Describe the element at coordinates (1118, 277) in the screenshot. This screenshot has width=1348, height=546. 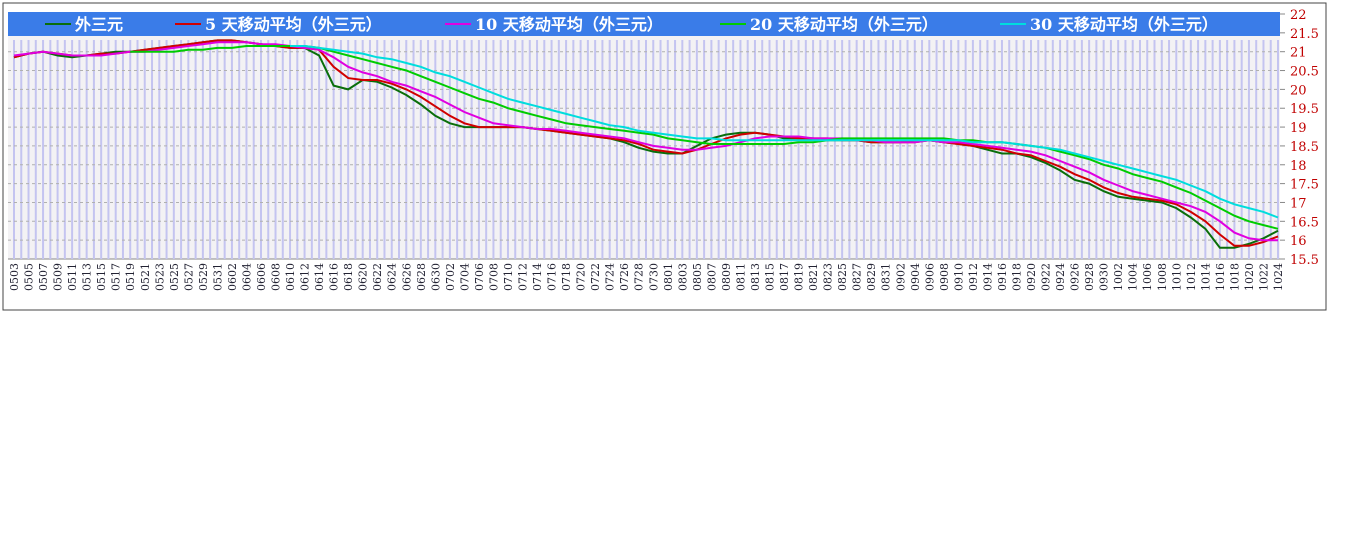
I see `x-tick-label: 1002` at that location.